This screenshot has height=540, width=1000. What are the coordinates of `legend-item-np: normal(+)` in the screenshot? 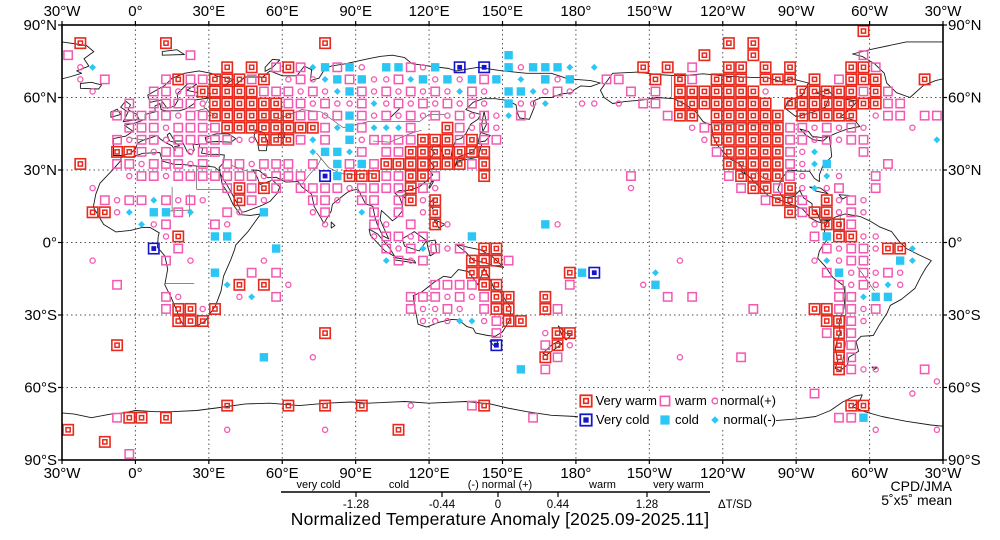 It's located at (741, 401).